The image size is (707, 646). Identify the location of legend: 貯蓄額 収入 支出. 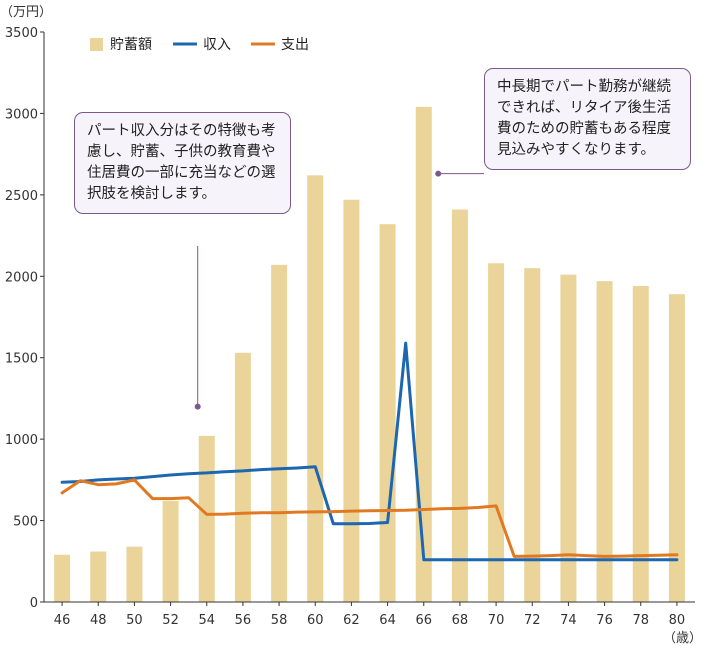
(199, 45).